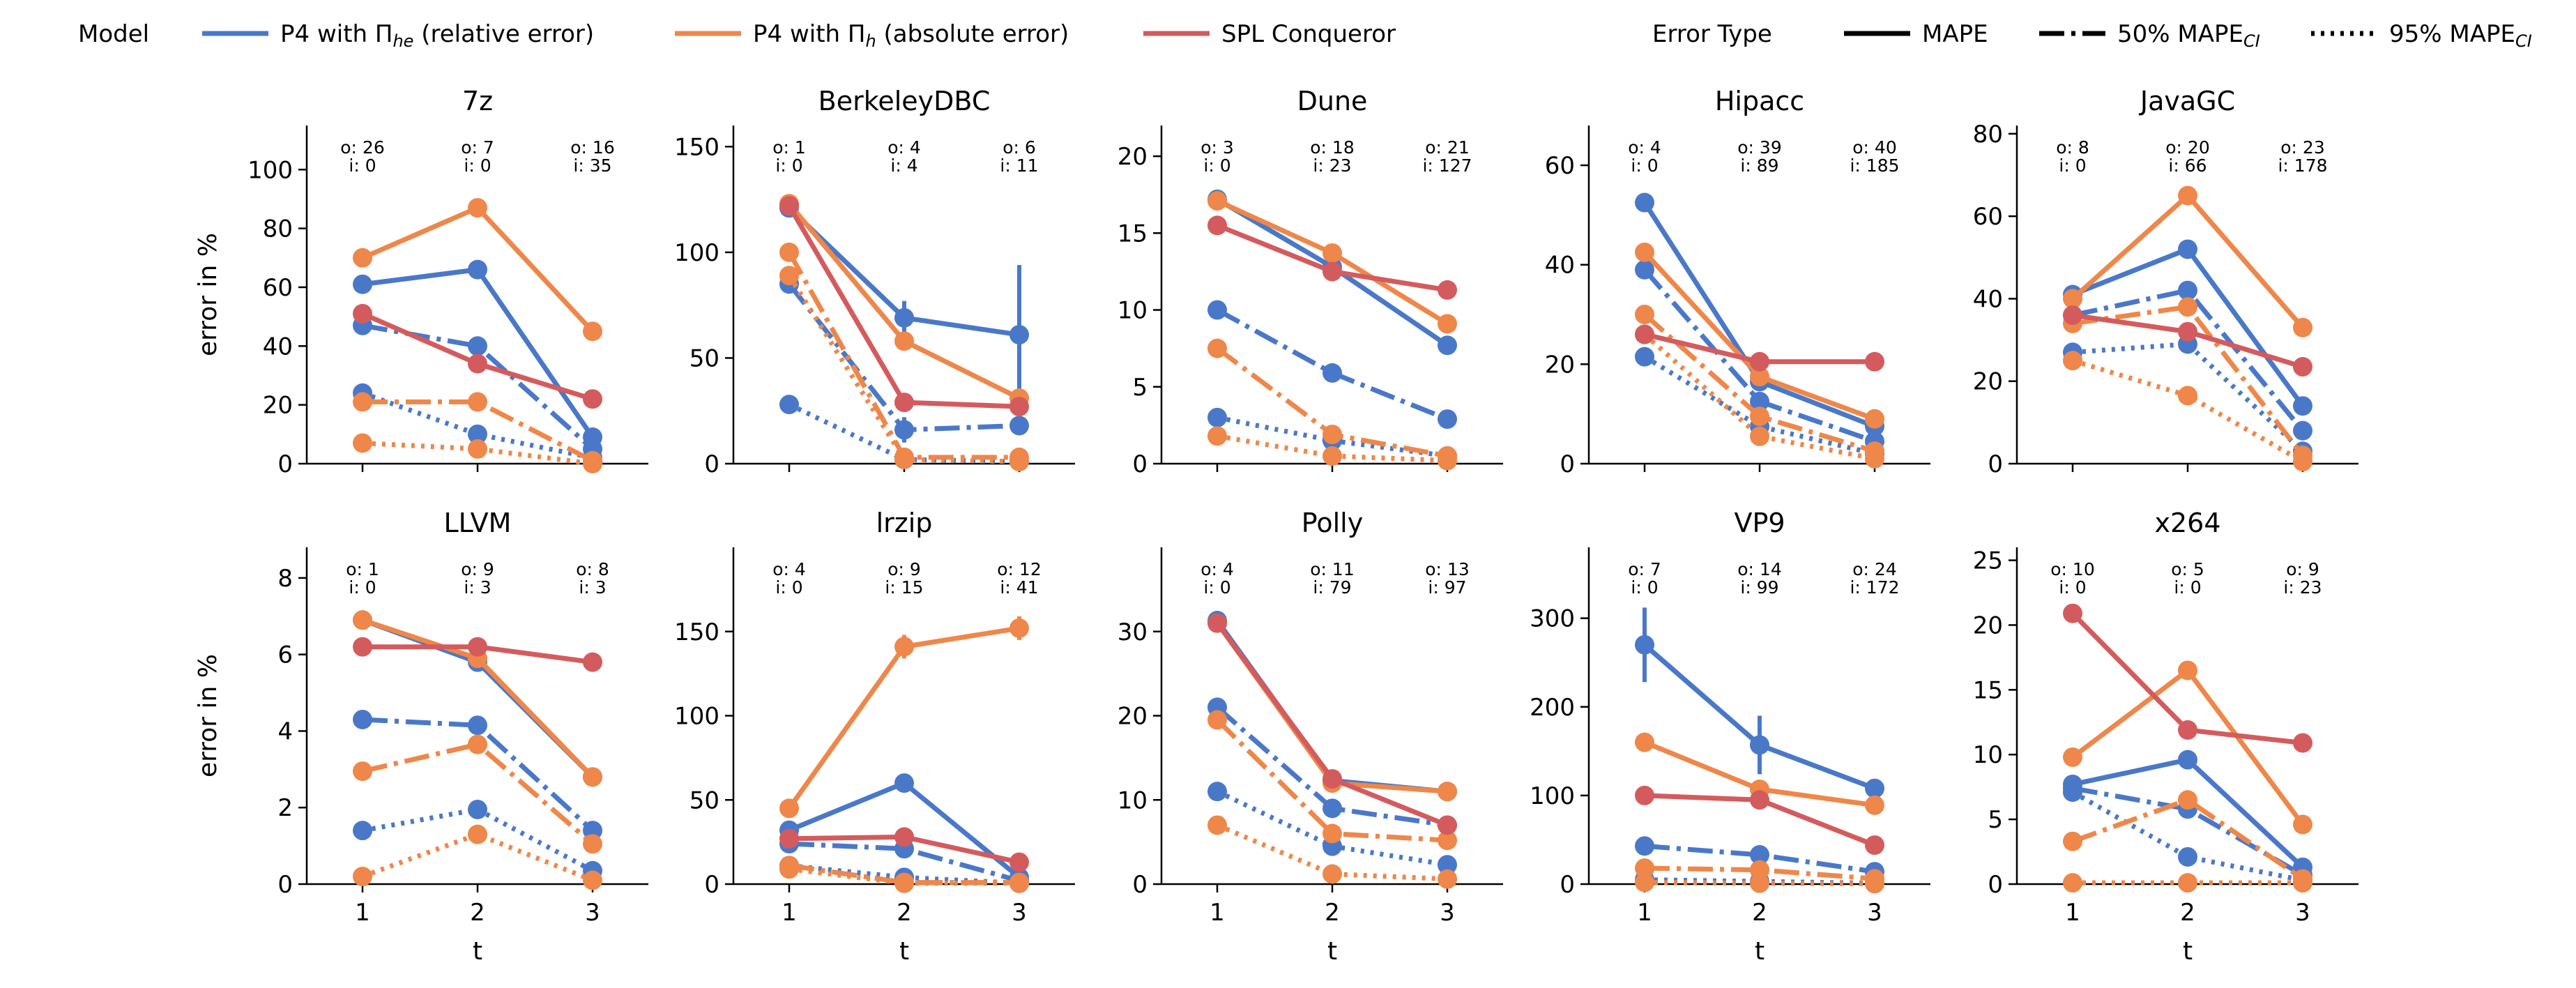 This screenshot has width=2576, height=988. Describe the element at coordinates (1759, 569) in the screenshot. I see `annotation-outliers: o: 14` at that location.